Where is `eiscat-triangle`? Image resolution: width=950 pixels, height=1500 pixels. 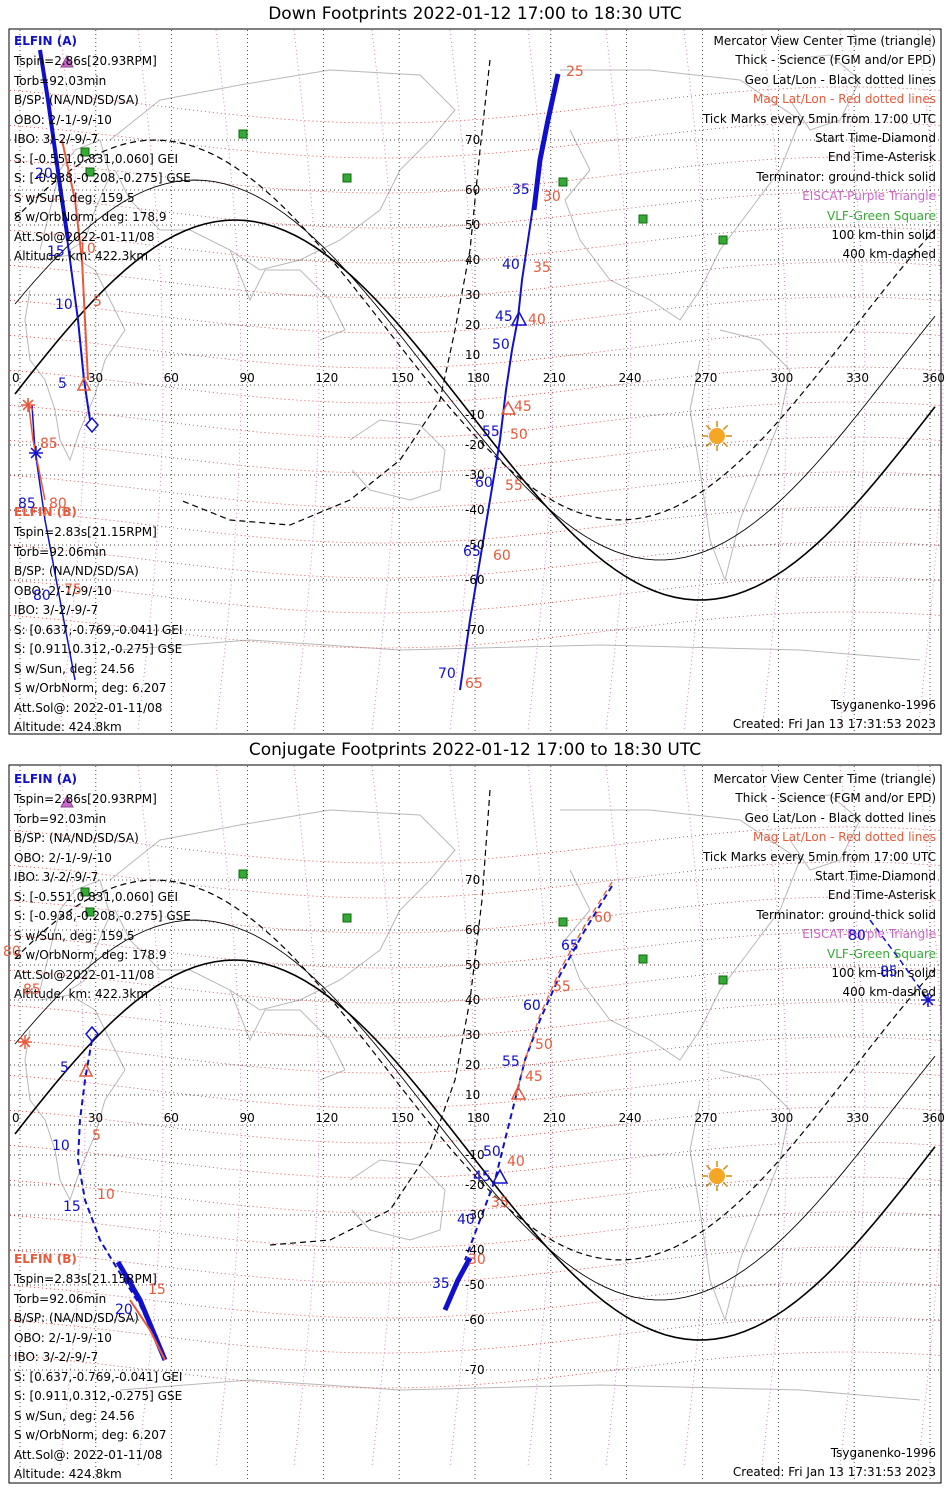 eiscat-triangle is located at coordinates (67, 61).